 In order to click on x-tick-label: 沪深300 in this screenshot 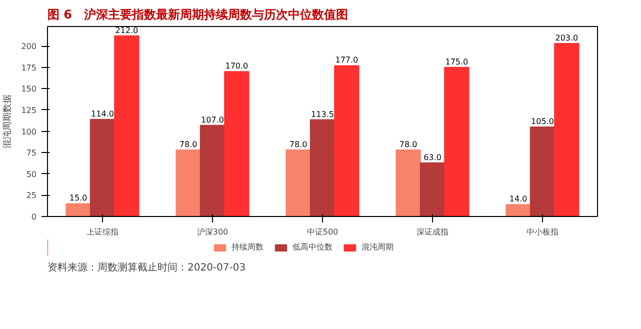, I will do `click(212, 232)`.